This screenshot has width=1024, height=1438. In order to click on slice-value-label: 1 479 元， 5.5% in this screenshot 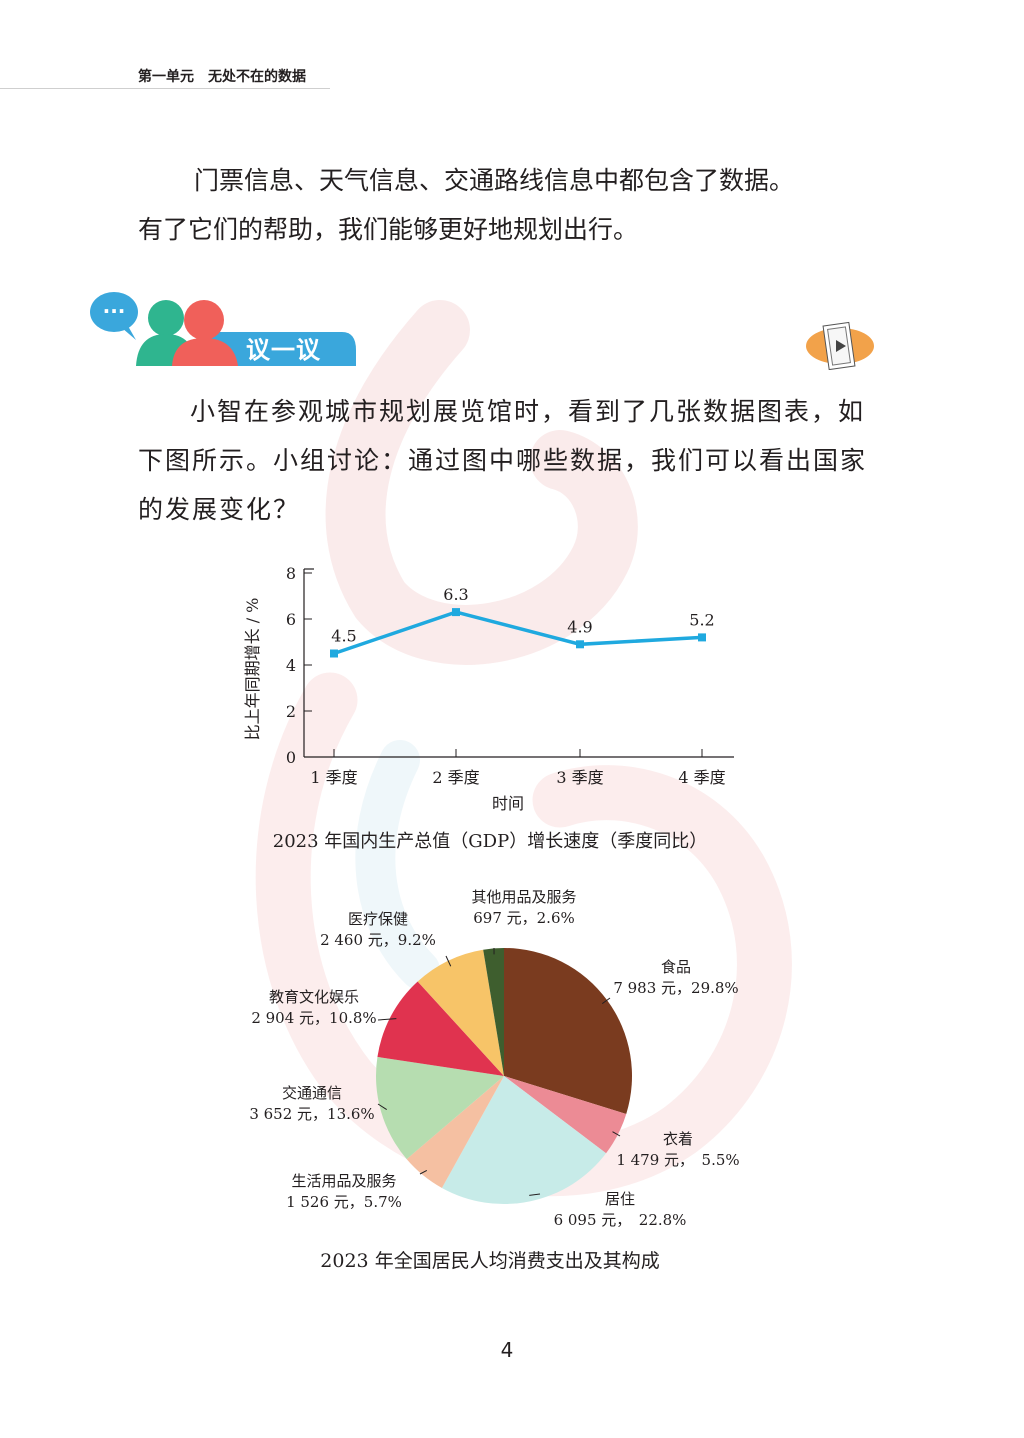, I will do `click(677, 1160)`.